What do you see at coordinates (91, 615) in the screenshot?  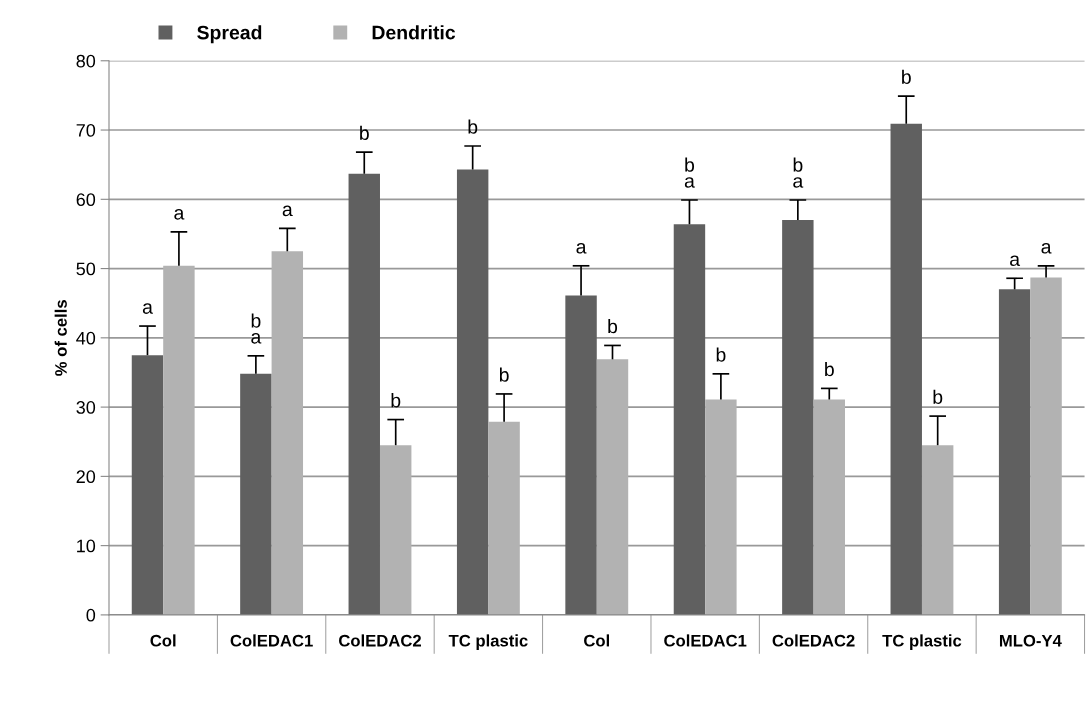 I see `y-tick-label: 0` at bounding box center [91, 615].